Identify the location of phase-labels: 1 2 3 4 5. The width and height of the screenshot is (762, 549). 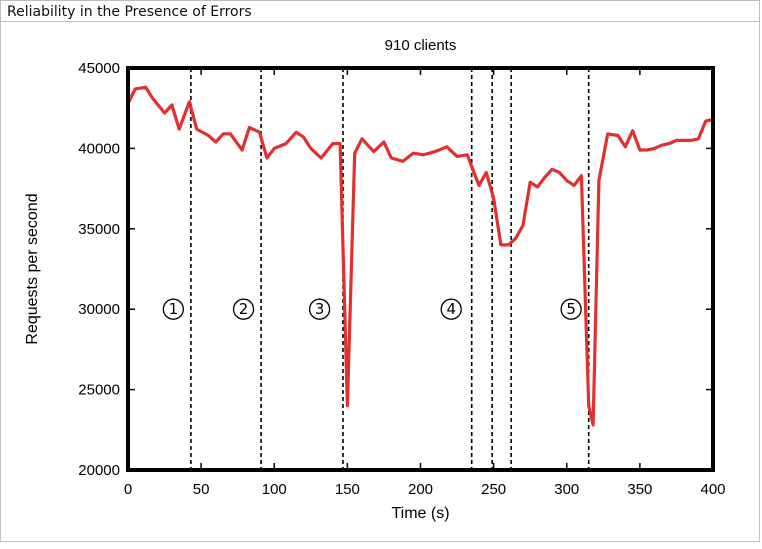
(372, 309).